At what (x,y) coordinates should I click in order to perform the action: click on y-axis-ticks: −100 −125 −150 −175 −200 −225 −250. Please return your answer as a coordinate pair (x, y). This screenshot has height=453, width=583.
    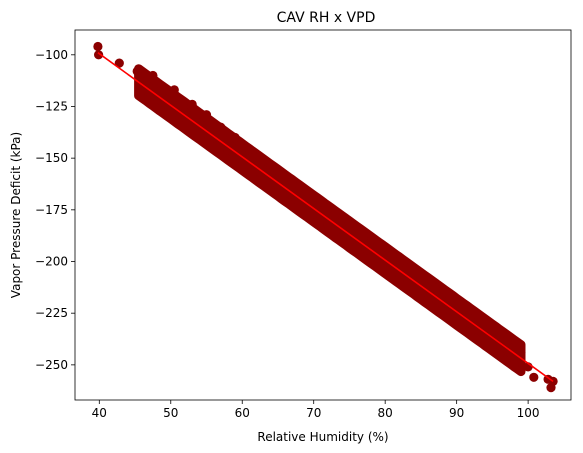
    Looking at the image, I should click on (55, 210).